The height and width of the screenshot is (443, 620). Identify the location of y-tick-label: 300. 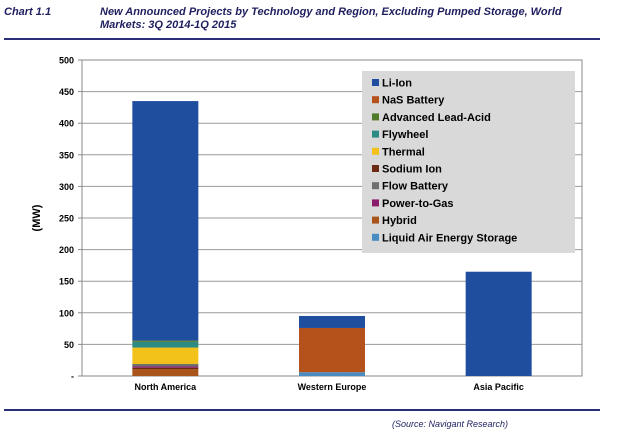
(66, 187).